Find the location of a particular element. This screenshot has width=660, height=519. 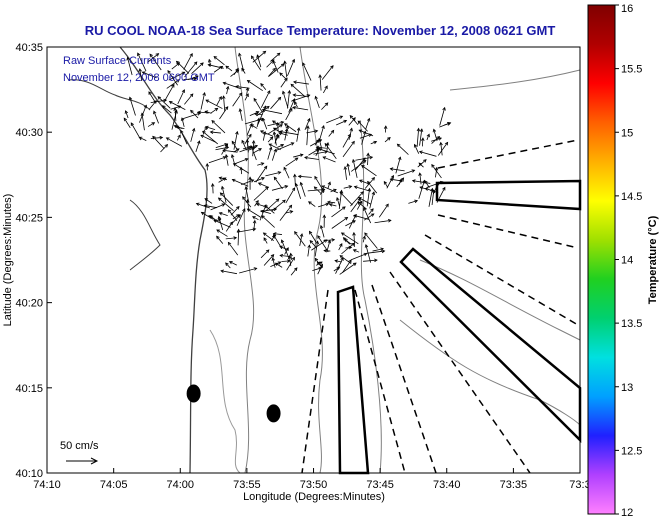

x-tick-label-5: 73:45 is located at coordinates (380, 485).